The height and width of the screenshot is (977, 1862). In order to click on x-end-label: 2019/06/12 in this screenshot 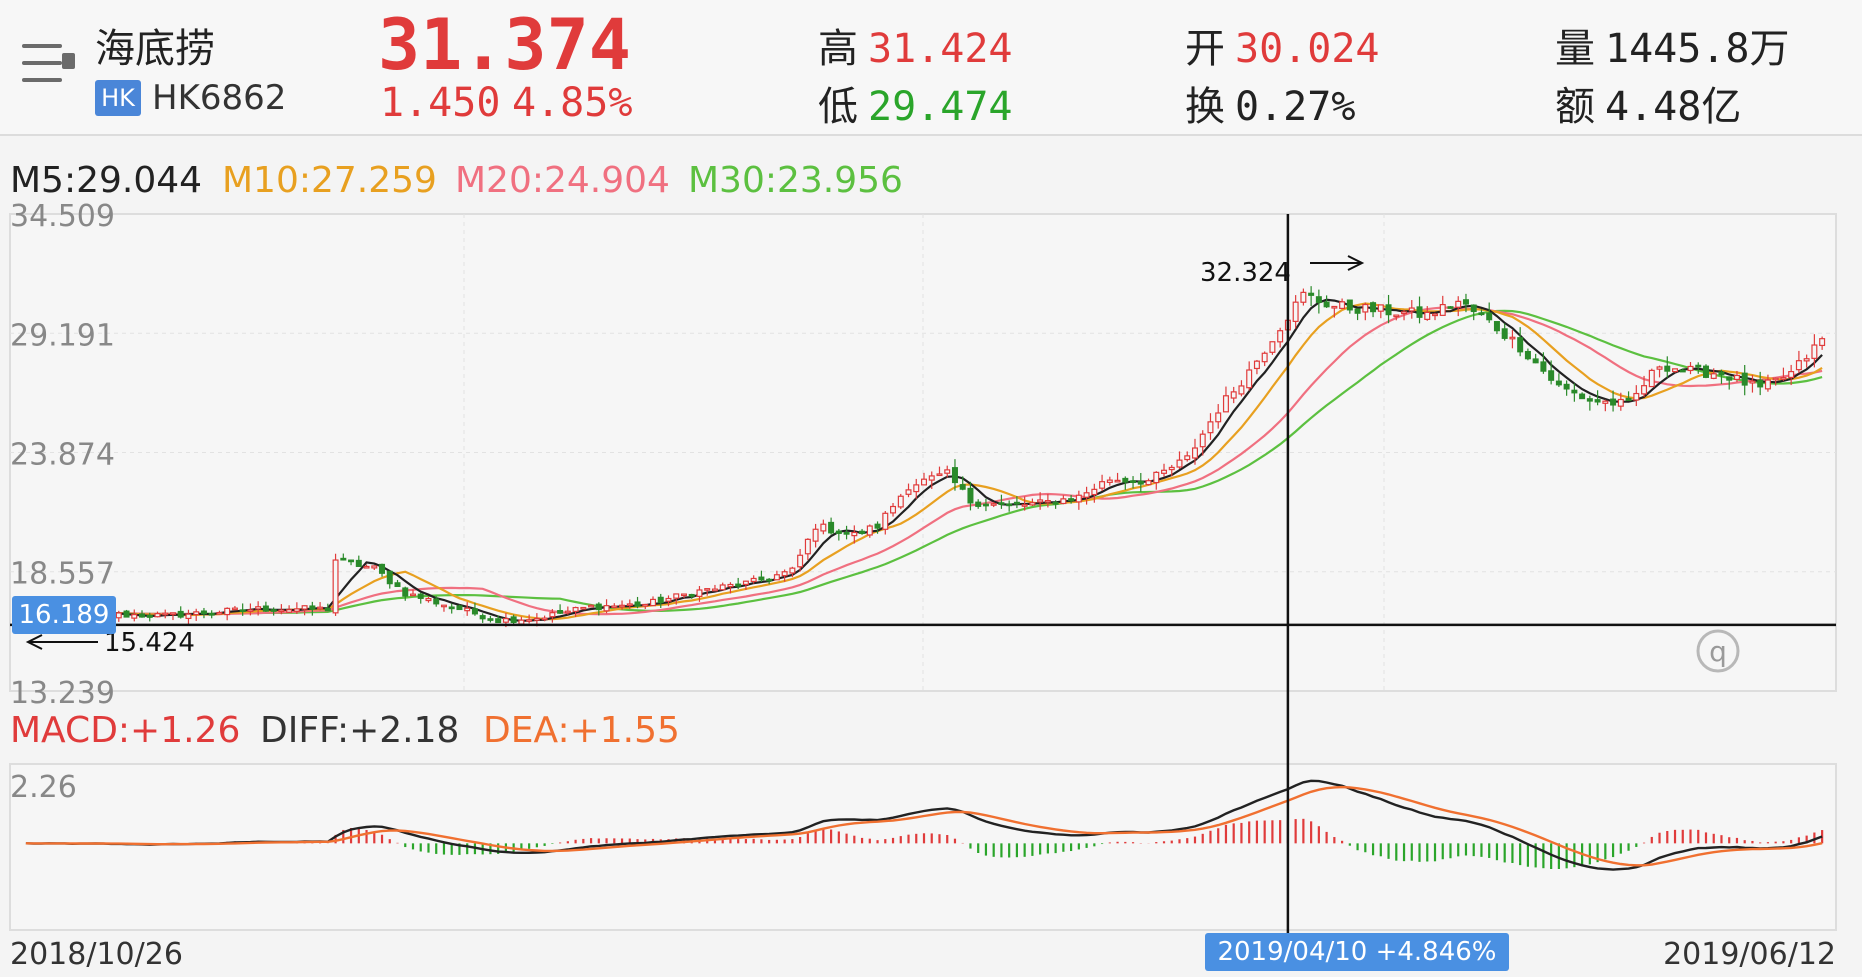, I will do `click(1749, 954)`.